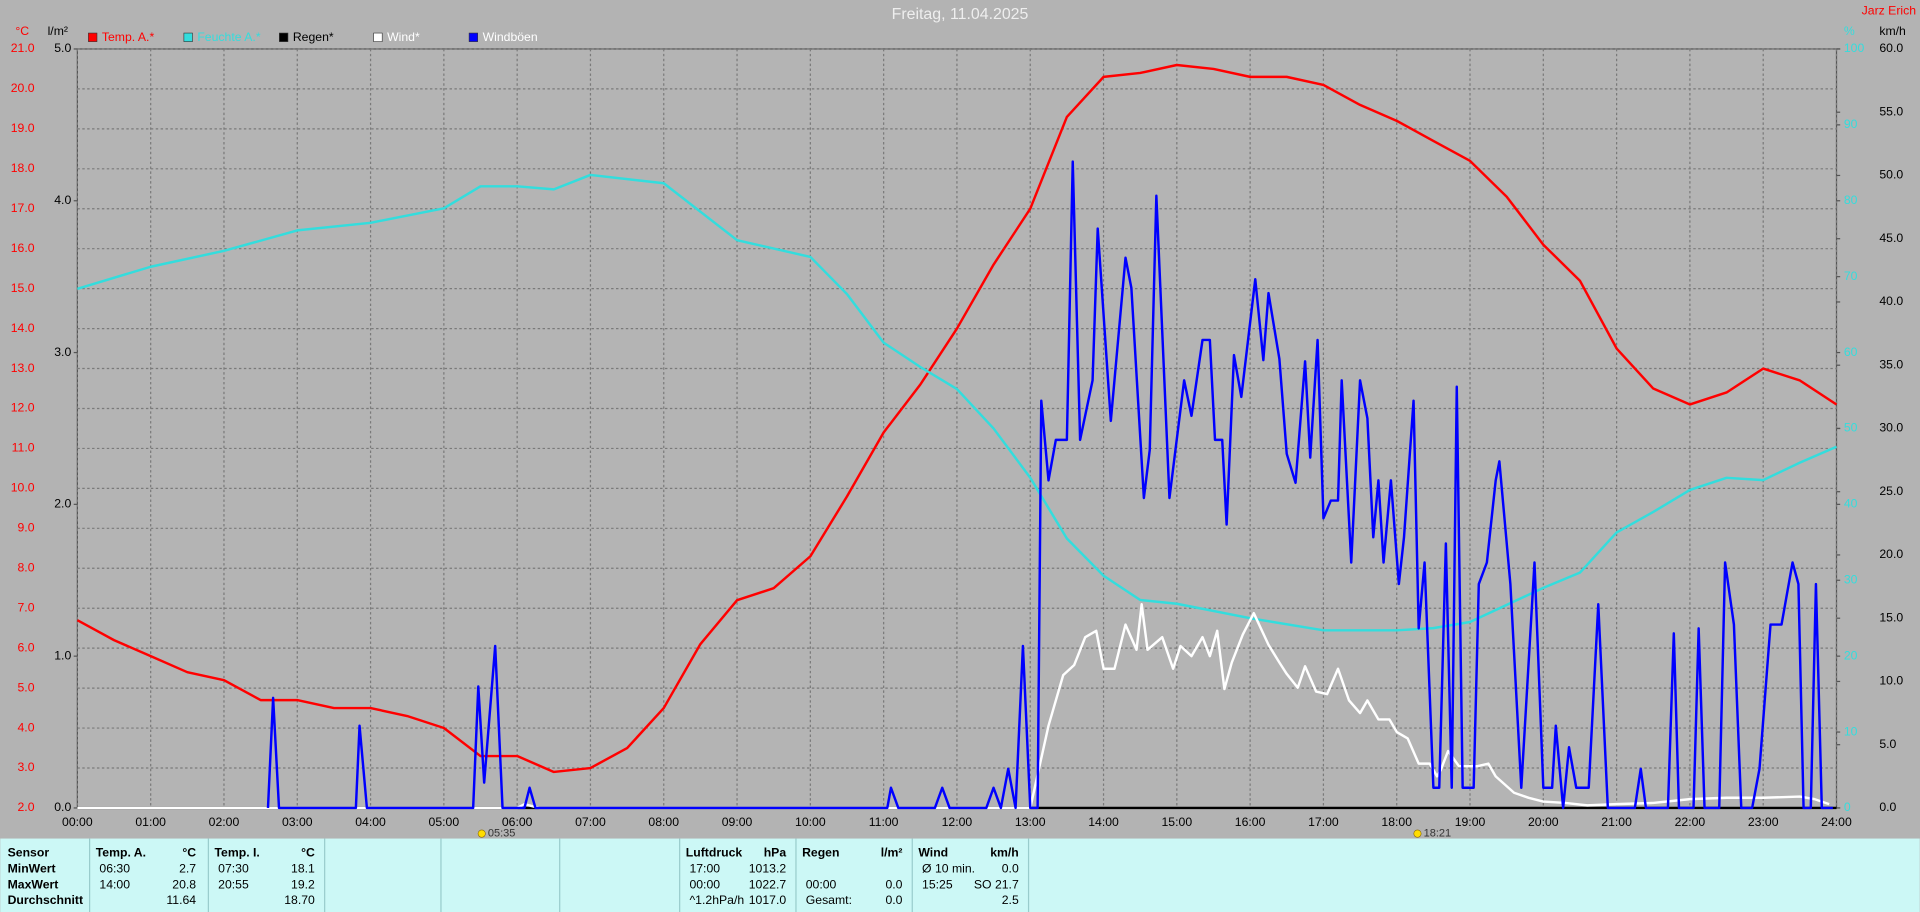 This screenshot has width=1920, height=912. I want to click on cell-value: 18.70, so click(299, 900).